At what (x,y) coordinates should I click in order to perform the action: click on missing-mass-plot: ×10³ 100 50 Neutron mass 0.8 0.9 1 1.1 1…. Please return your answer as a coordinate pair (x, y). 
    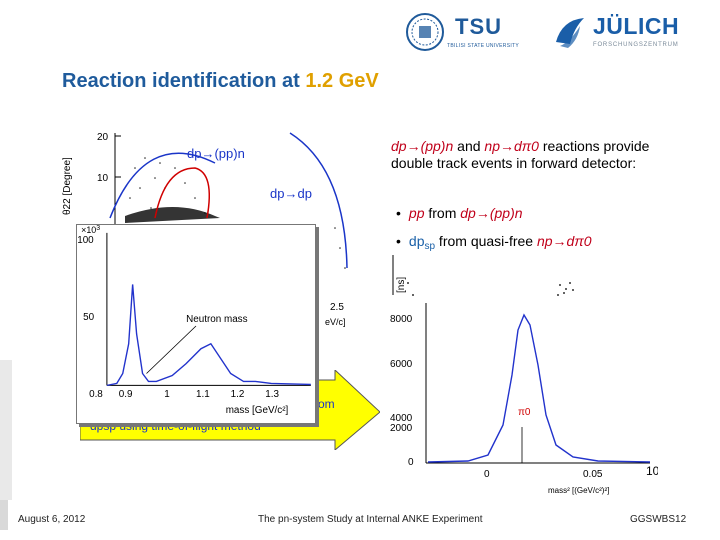
    Looking at the image, I should click on (196, 324).